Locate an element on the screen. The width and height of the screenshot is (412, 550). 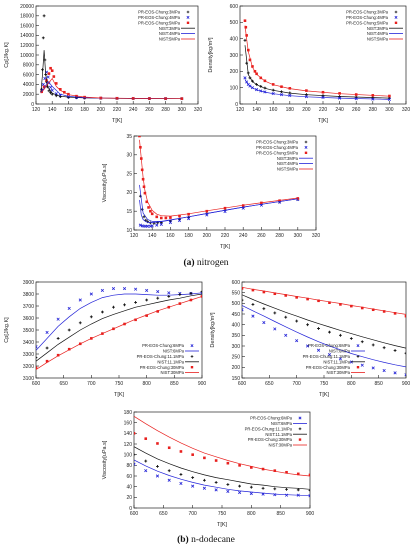
x-tick-label: 900 is located at coordinates (406, 384).